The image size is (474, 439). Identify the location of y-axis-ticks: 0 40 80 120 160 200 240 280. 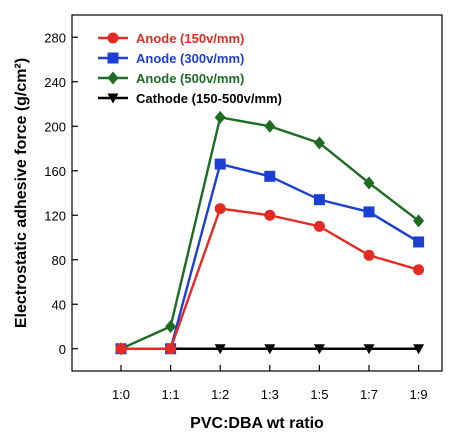
(61, 193).